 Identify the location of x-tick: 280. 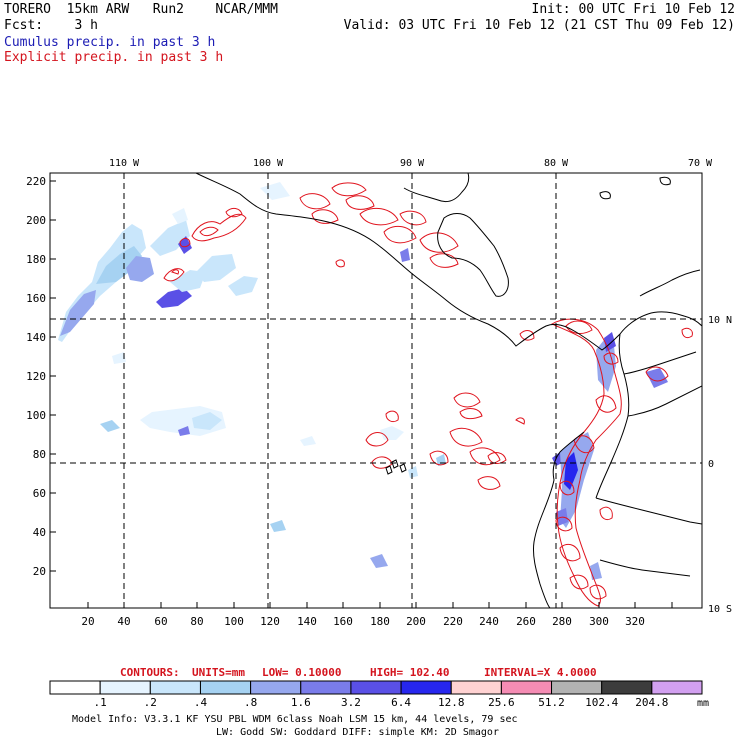
(562, 621).